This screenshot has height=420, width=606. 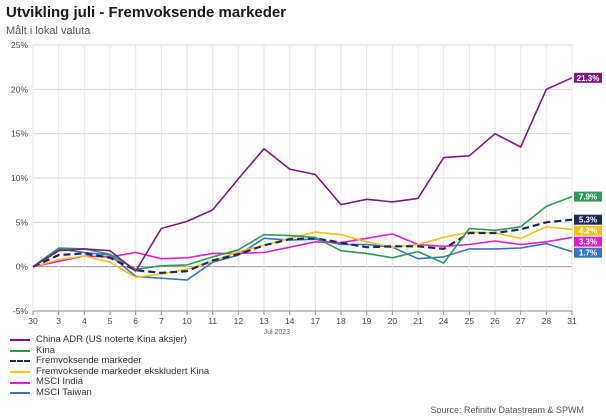 I want to click on end-labels: 21.3% 7.9% 5.3% 4.2% 3.3% 1.7%, so click(x=588, y=165).